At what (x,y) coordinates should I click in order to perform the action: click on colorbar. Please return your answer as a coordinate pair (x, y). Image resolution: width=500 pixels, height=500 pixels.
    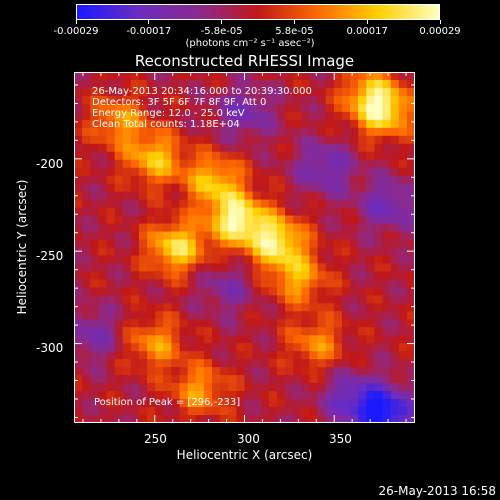
    Looking at the image, I should click on (258, 12).